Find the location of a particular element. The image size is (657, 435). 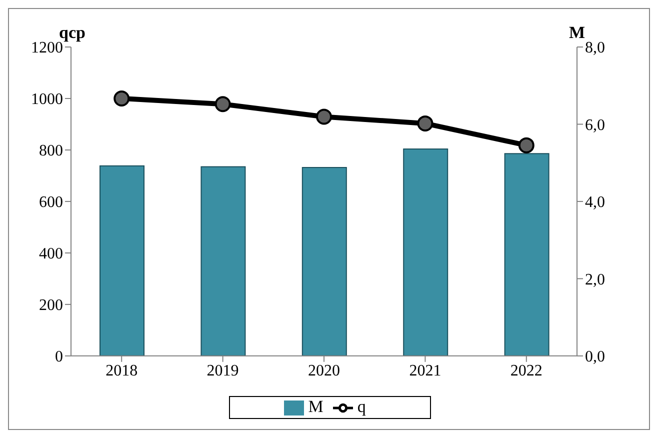

legend-label: M is located at coordinates (316, 406).